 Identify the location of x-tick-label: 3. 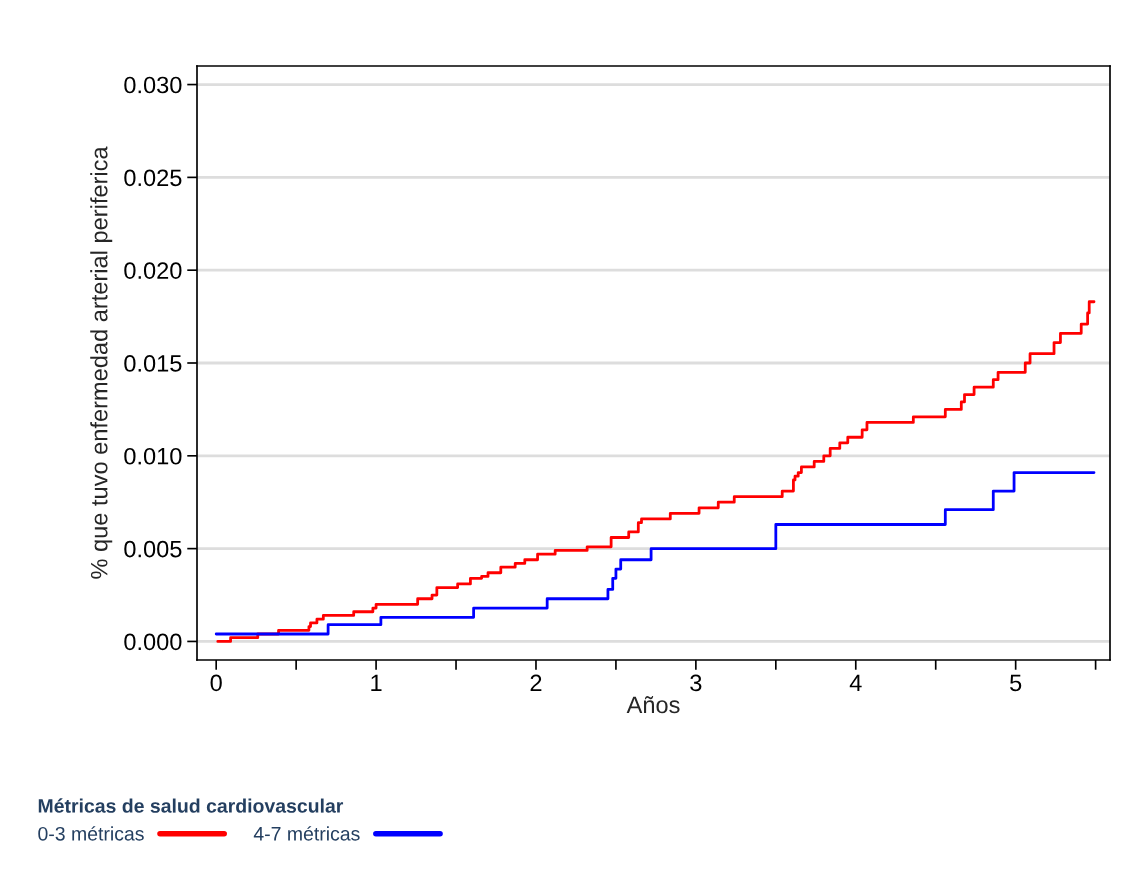
(696, 683).